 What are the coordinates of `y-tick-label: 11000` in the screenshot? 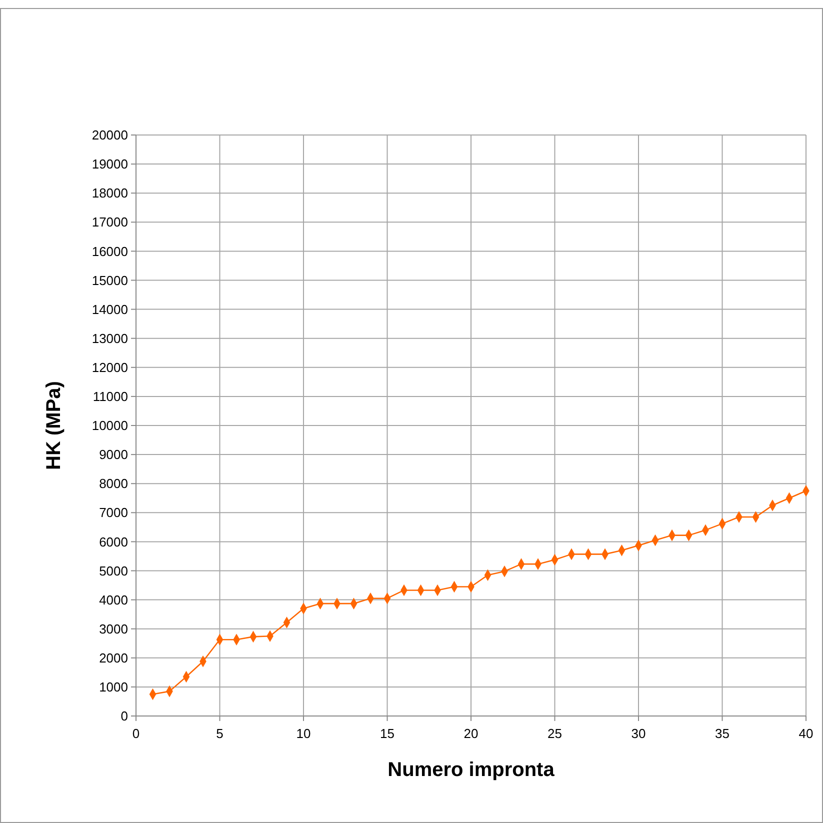 It's located at (110, 396).